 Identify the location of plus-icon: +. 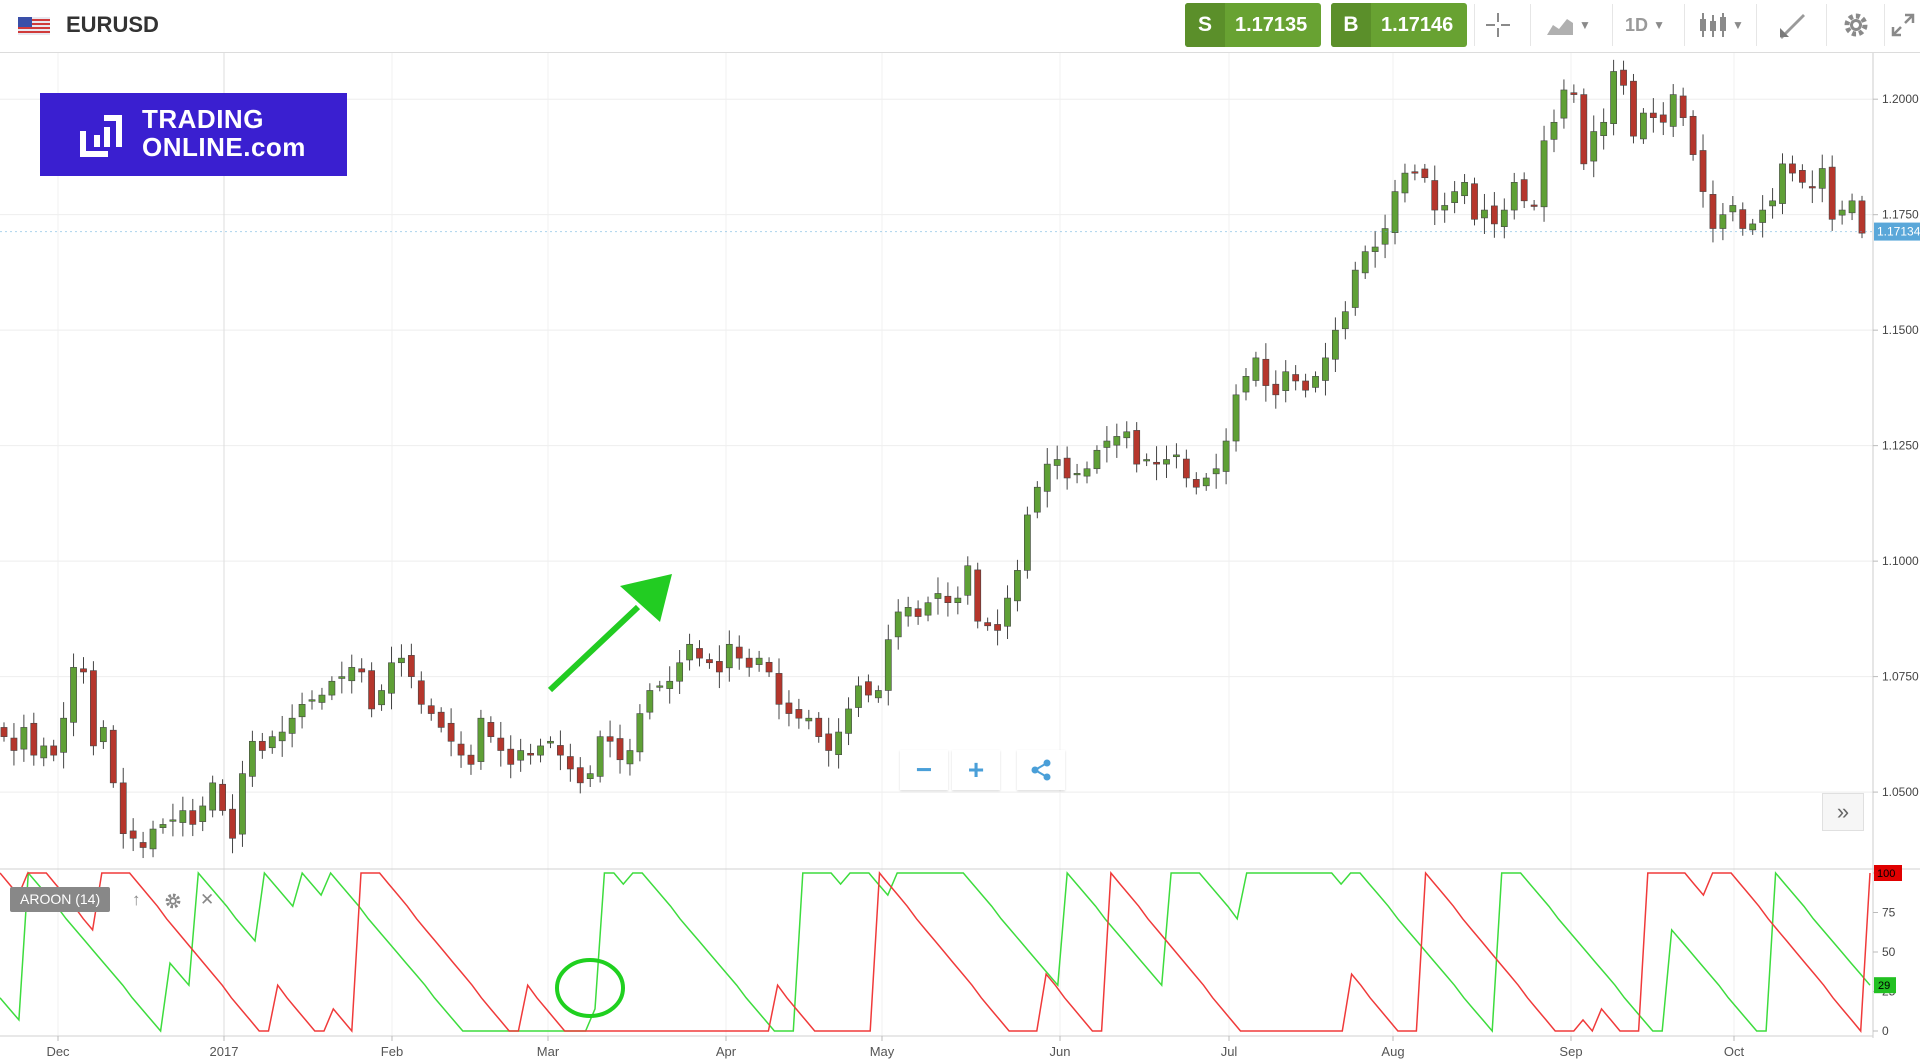
(976, 769).